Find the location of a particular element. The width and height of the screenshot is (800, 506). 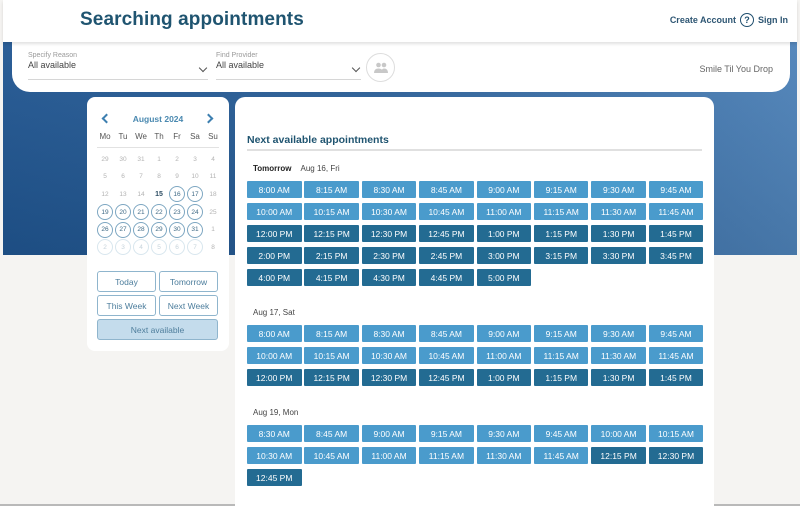

today-button: Today is located at coordinates (126, 281).